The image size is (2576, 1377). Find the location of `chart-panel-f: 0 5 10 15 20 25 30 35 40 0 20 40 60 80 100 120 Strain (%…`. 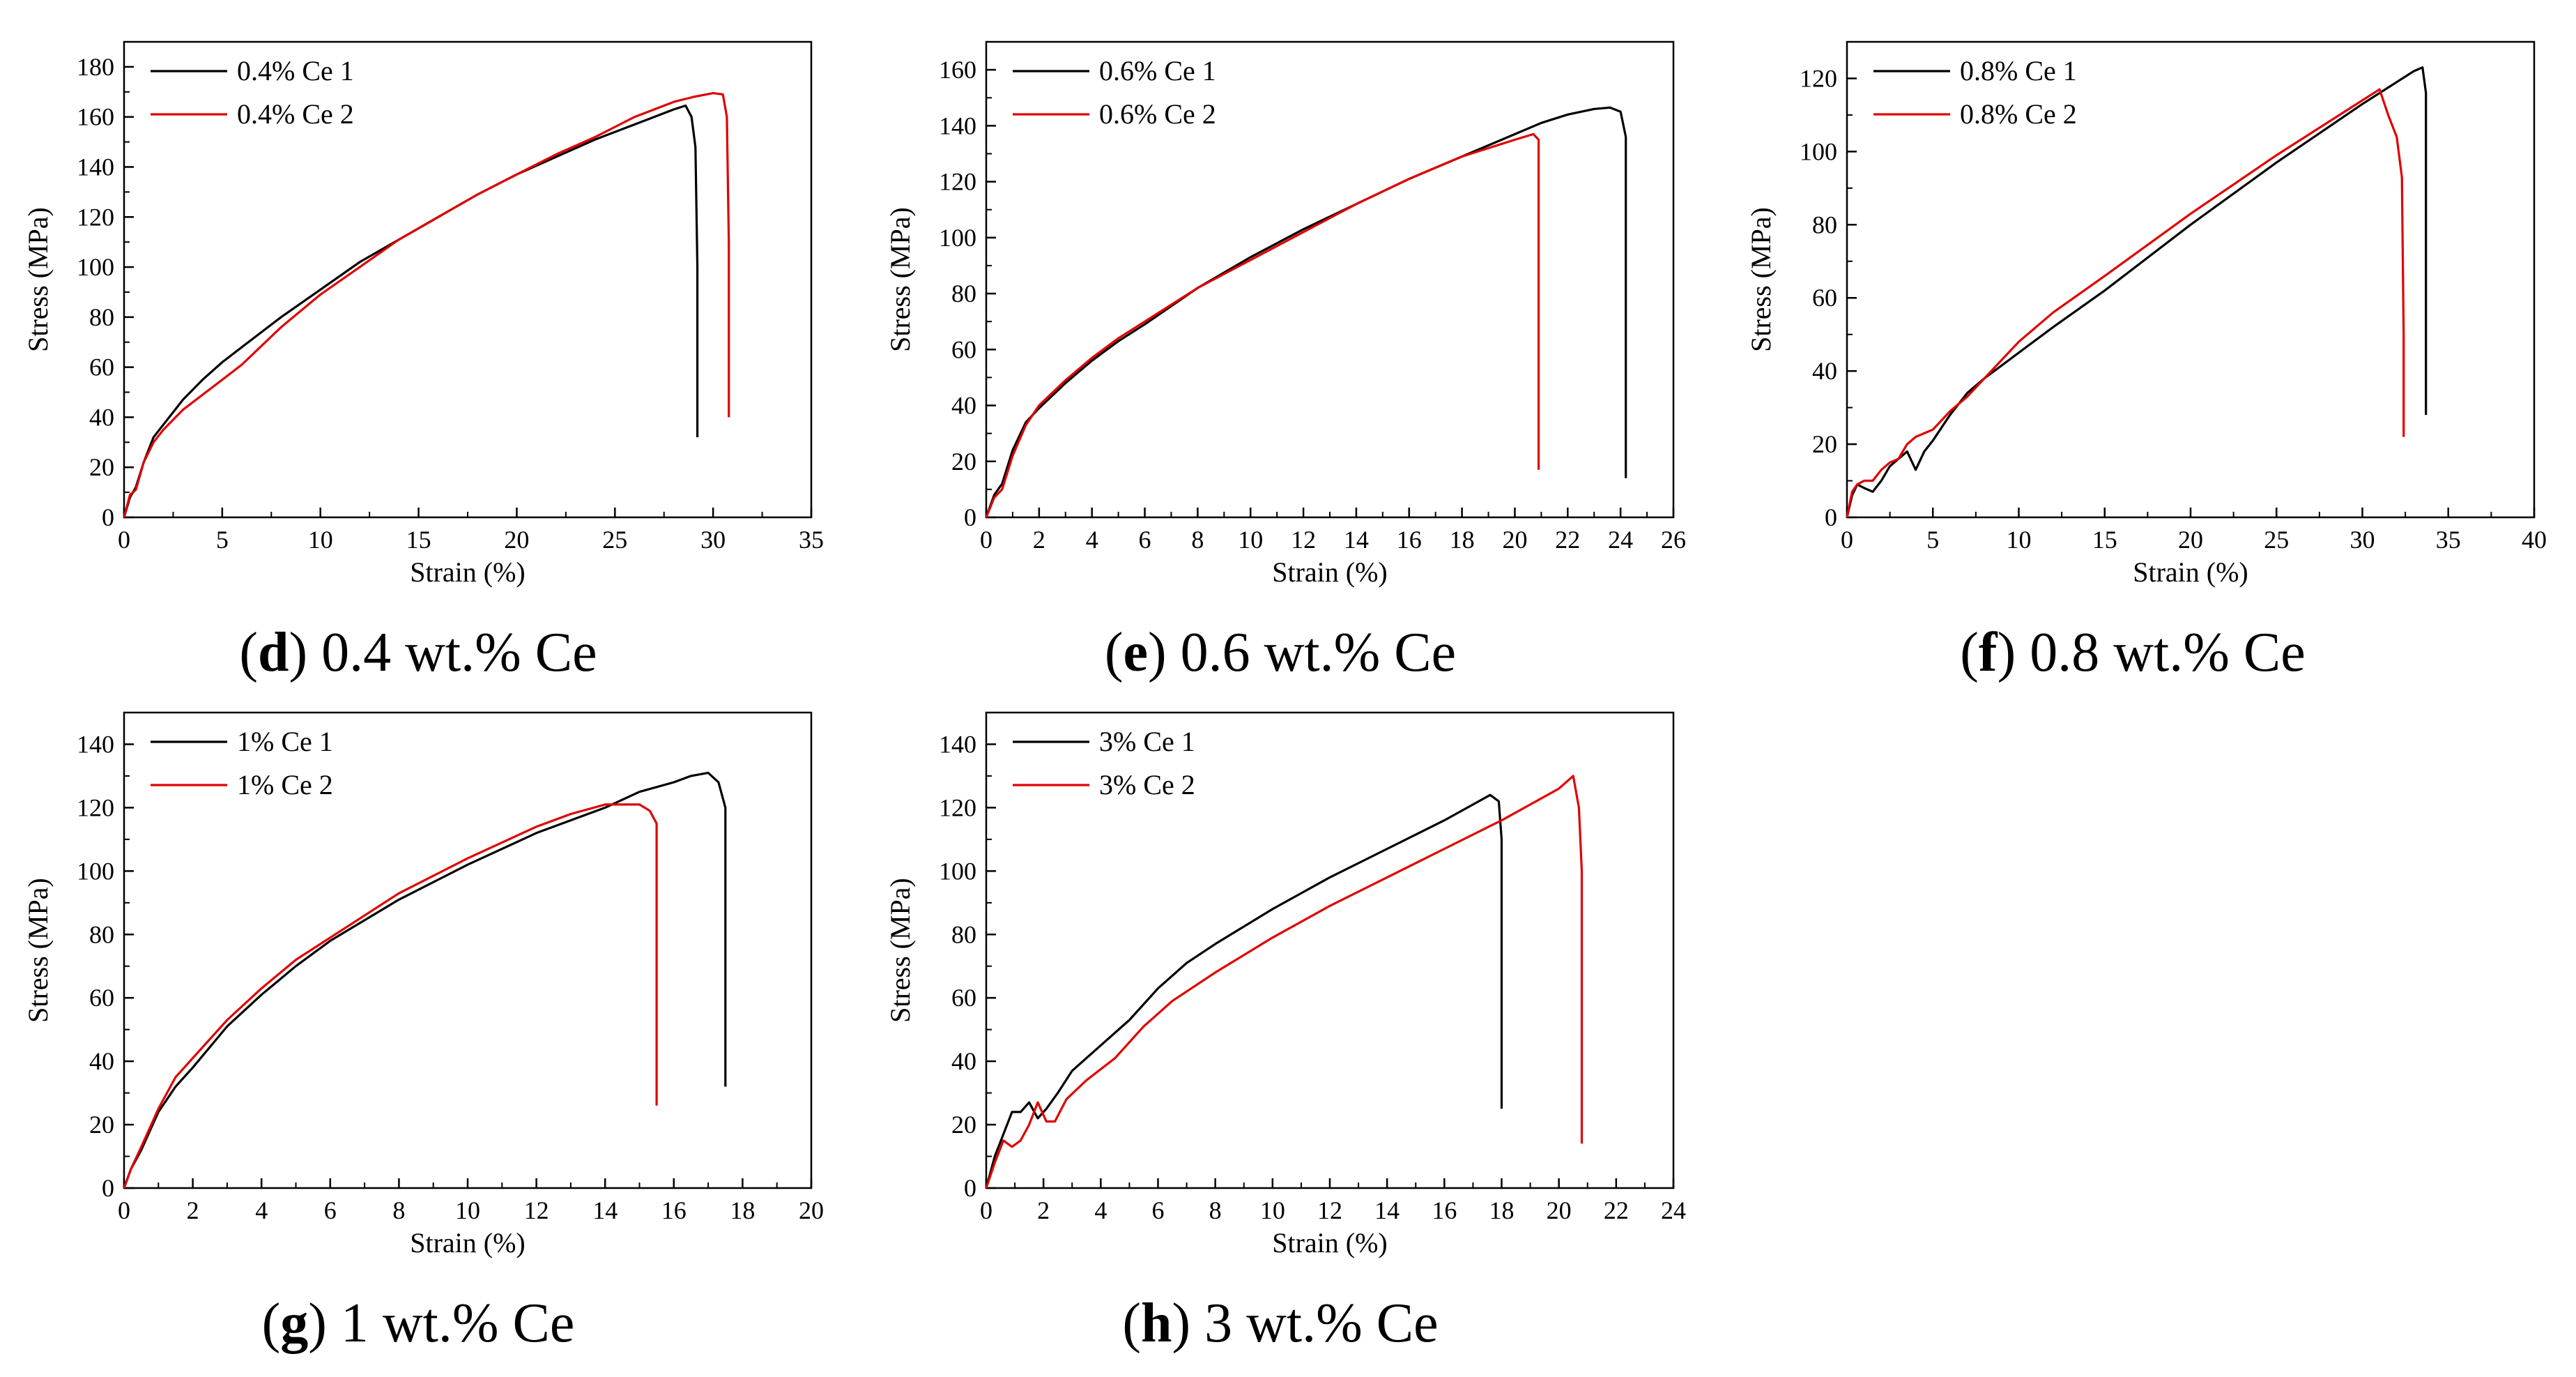

chart-panel-f: 0 5 10 15 20 25 30 35 40 0 20 40 60 80 100 120 Strain (%… is located at coordinates (2146, 361).